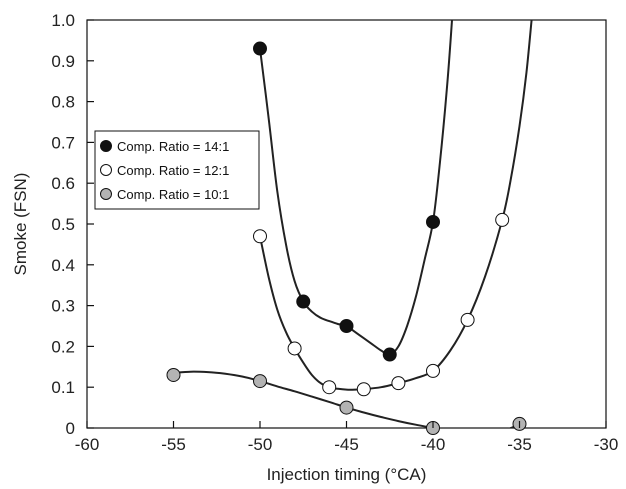 This screenshot has height=489, width=626. Describe the element at coordinates (173, 170) in the screenshot. I see `legend-label: Comp. Ratio = 12:1` at that location.